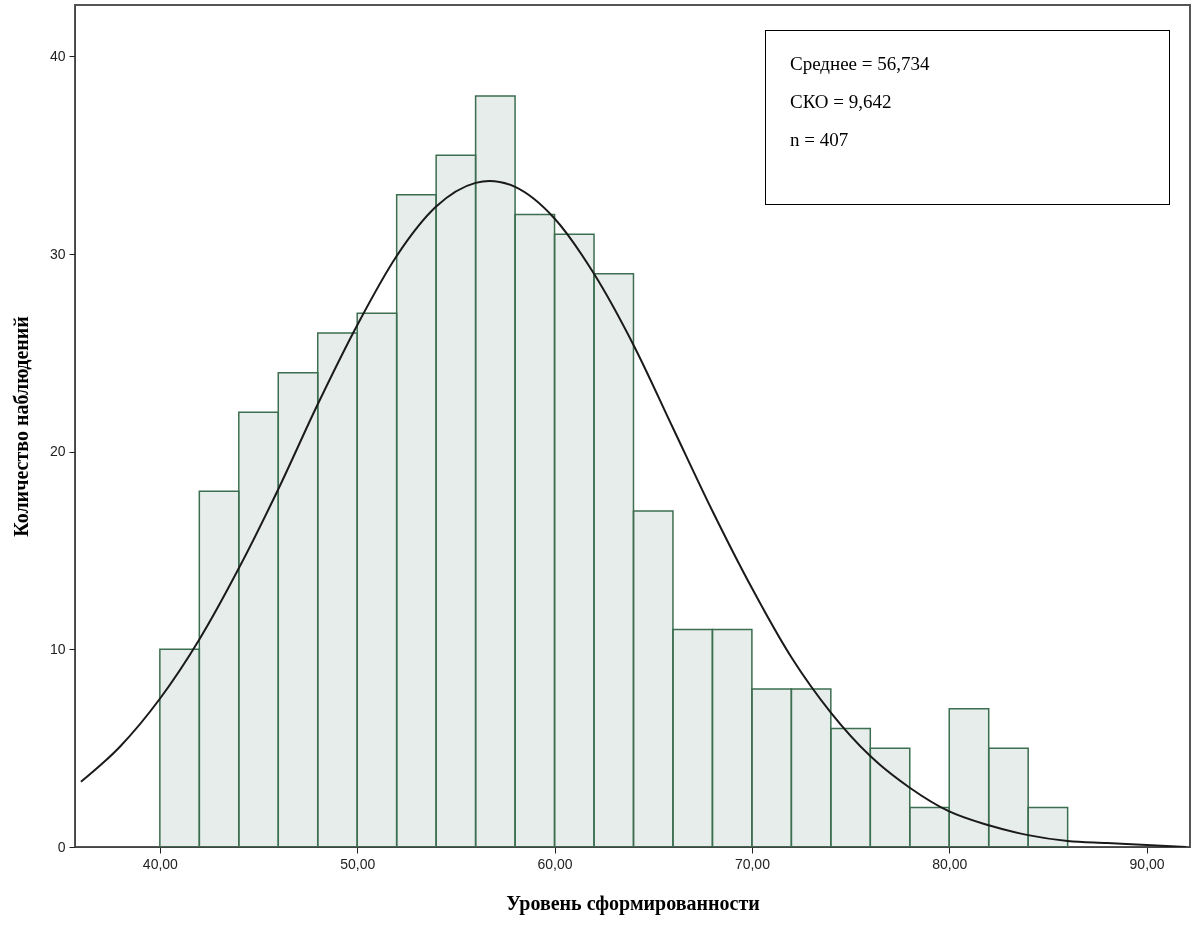 The image size is (1192, 926). I want to click on y-tick-label: 30, so click(57, 253).